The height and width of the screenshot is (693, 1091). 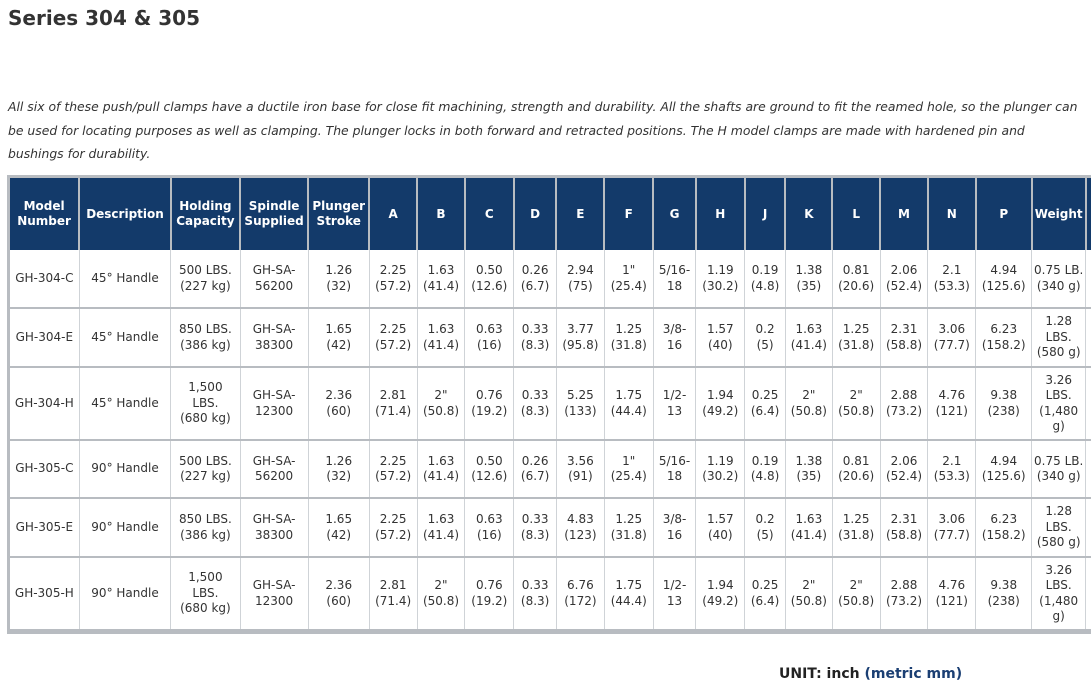 What do you see at coordinates (765, 600) in the screenshot?
I see `dim-j-cell-line: (6.4)` at bounding box center [765, 600].